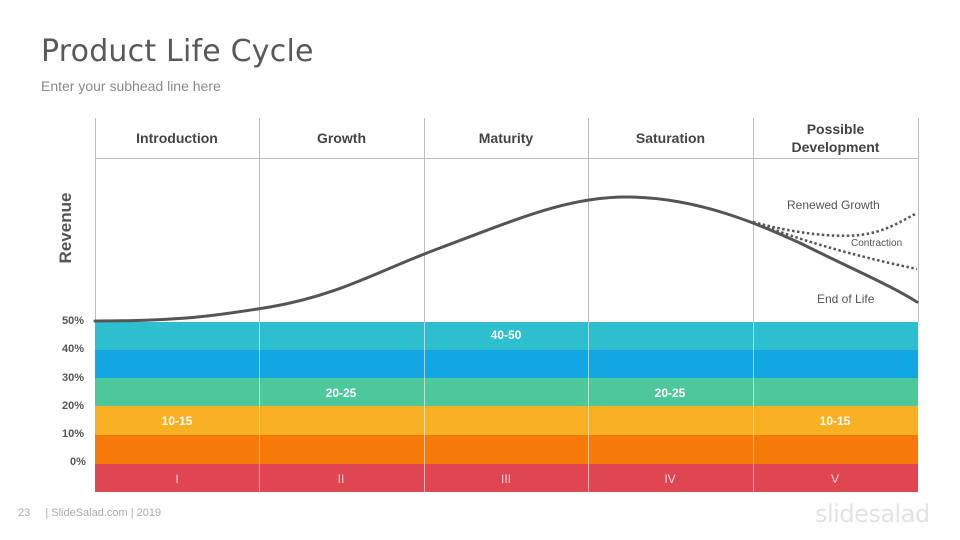  Describe the element at coordinates (103, 513) in the screenshot. I see `footer-credit: | SlideSalad.com | 2019` at that location.